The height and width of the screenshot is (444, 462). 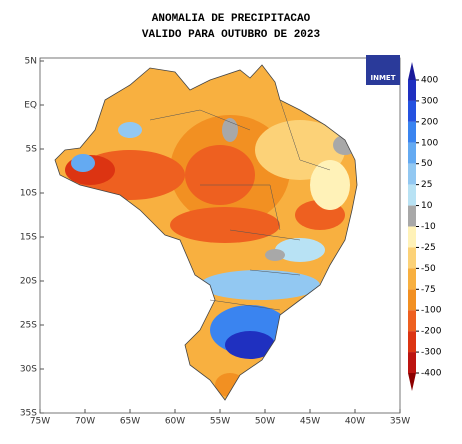 I want to click on colorbar-label: -25, so click(x=428, y=248).